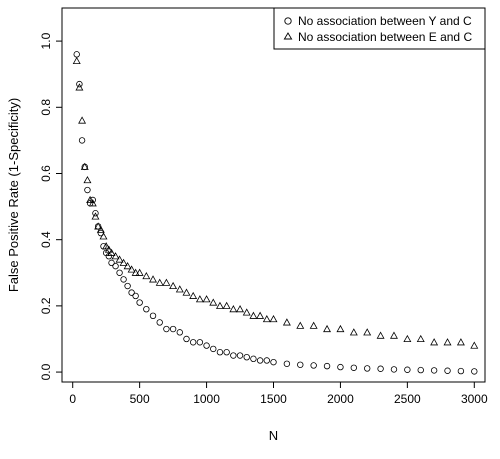 The image size is (500, 459). Describe the element at coordinates (474, 399) in the screenshot. I see `x-tick-label: 3000` at that location.